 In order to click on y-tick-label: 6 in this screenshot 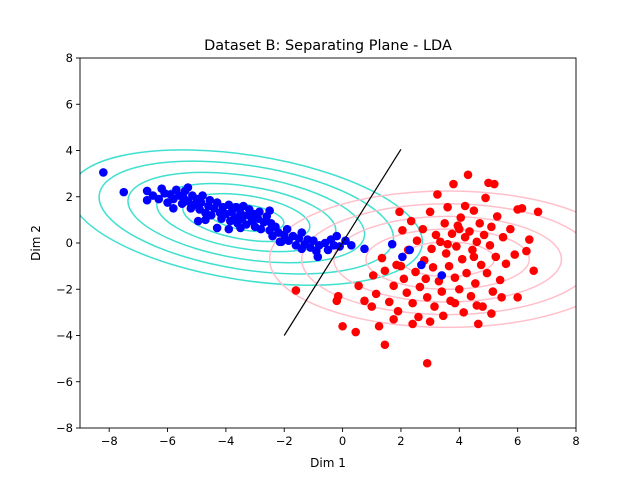, I will do `click(69, 104)`.